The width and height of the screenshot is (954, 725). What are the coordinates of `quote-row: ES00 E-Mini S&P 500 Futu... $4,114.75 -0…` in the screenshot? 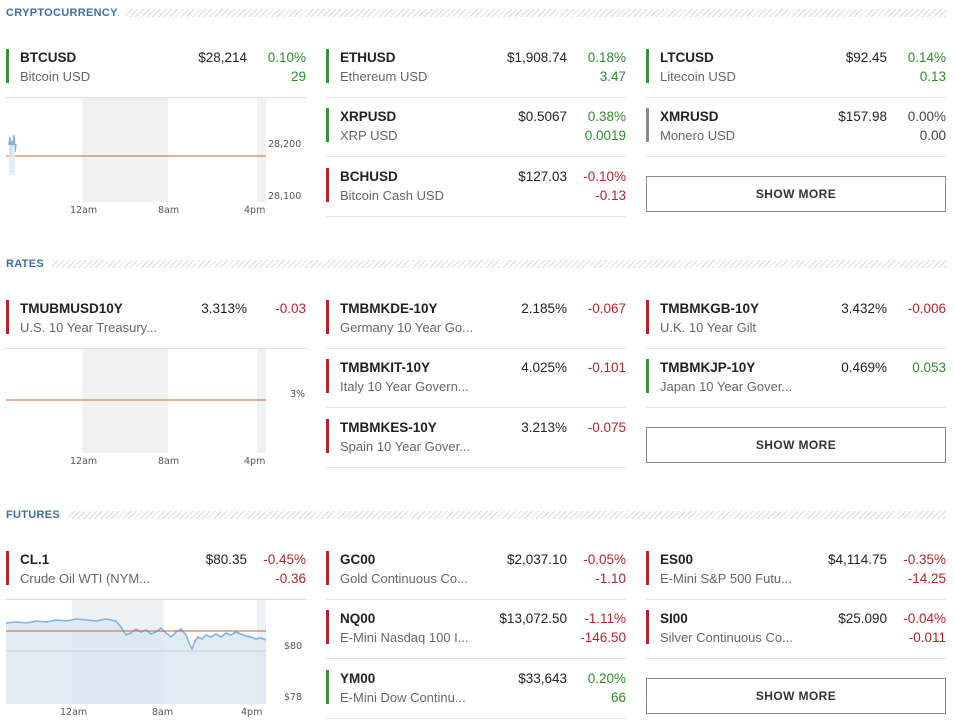 It's located at (796, 573).